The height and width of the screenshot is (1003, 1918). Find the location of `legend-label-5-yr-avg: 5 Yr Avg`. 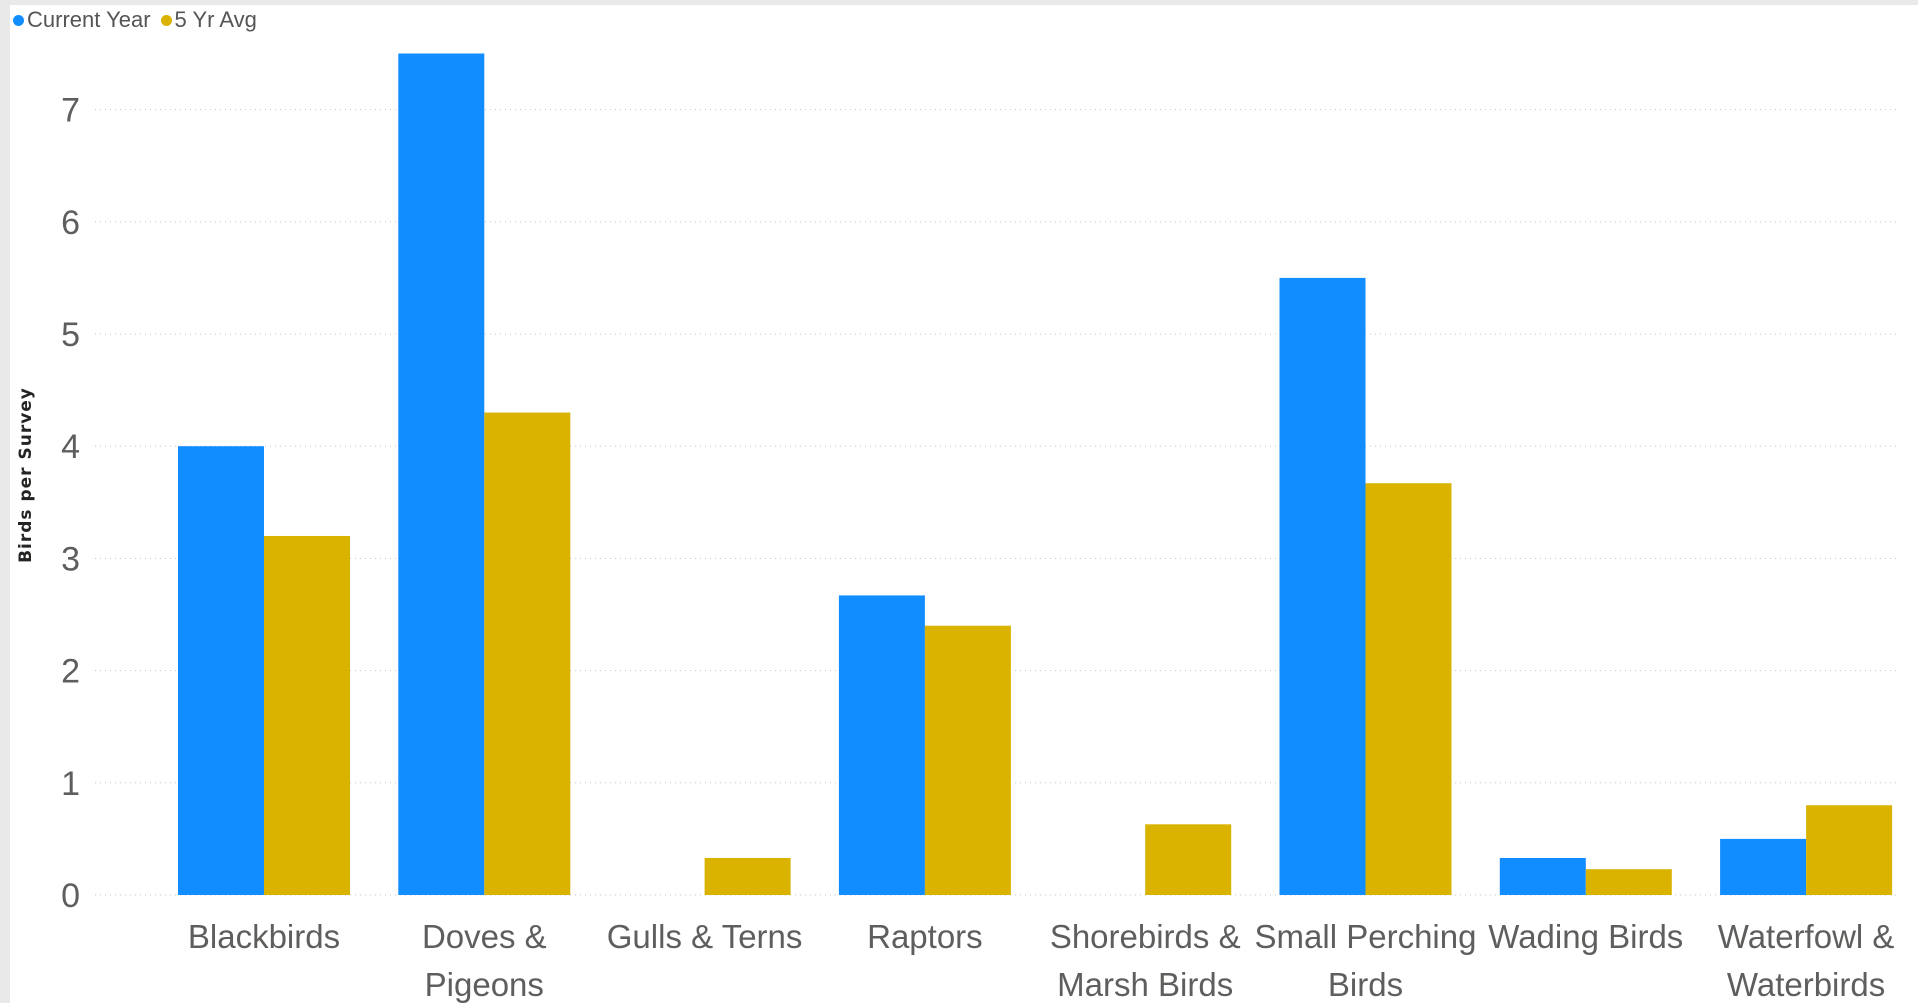

legend-label-5-yr-avg: 5 Yr Avg is located at coordinates (215, 19).